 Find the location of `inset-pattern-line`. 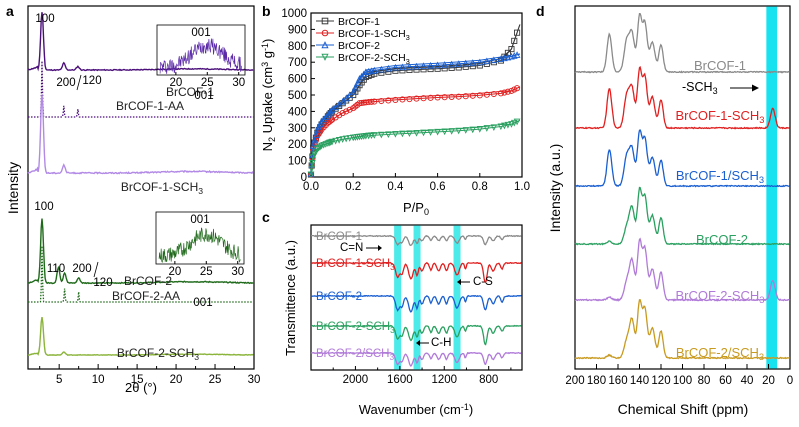

inset-pattern-line is located at coordinates (199, 245).